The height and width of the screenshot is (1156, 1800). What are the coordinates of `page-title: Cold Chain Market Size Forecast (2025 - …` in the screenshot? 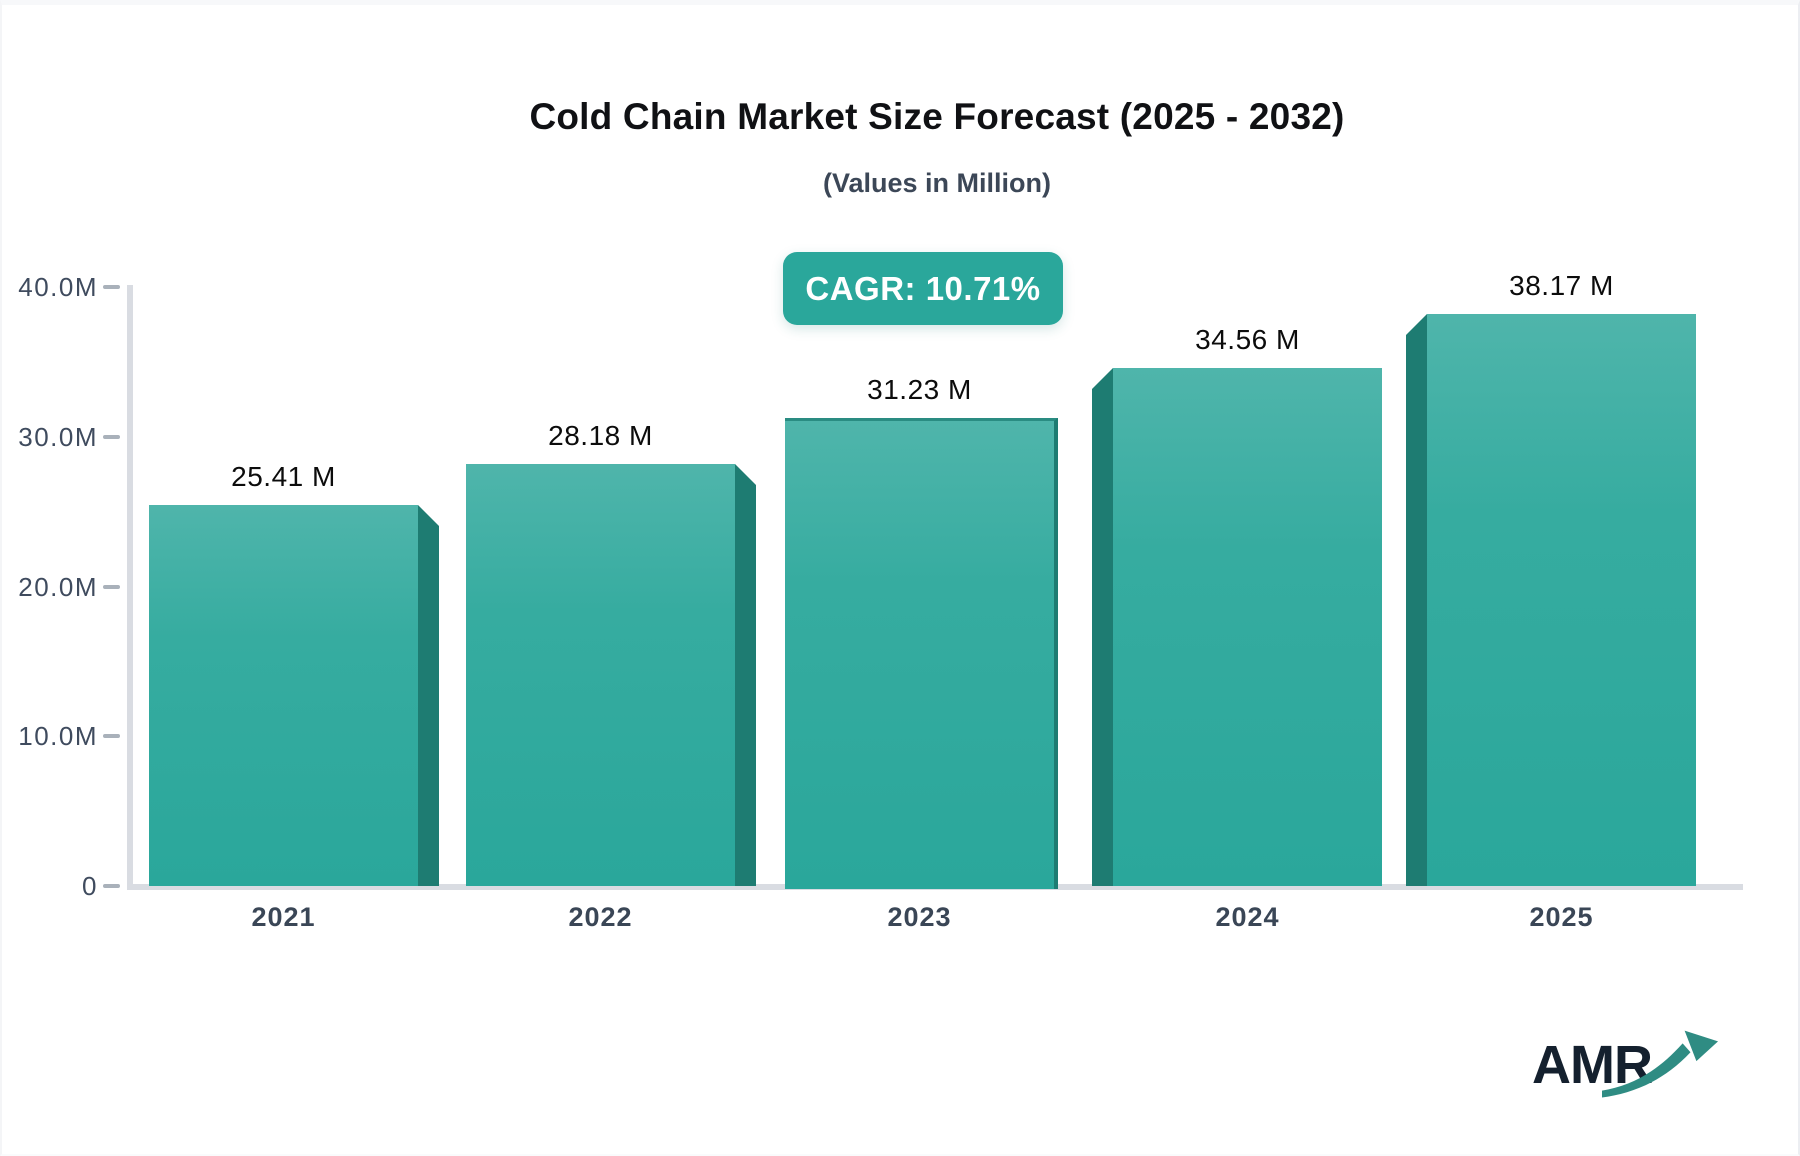 It's located at (937, 116).